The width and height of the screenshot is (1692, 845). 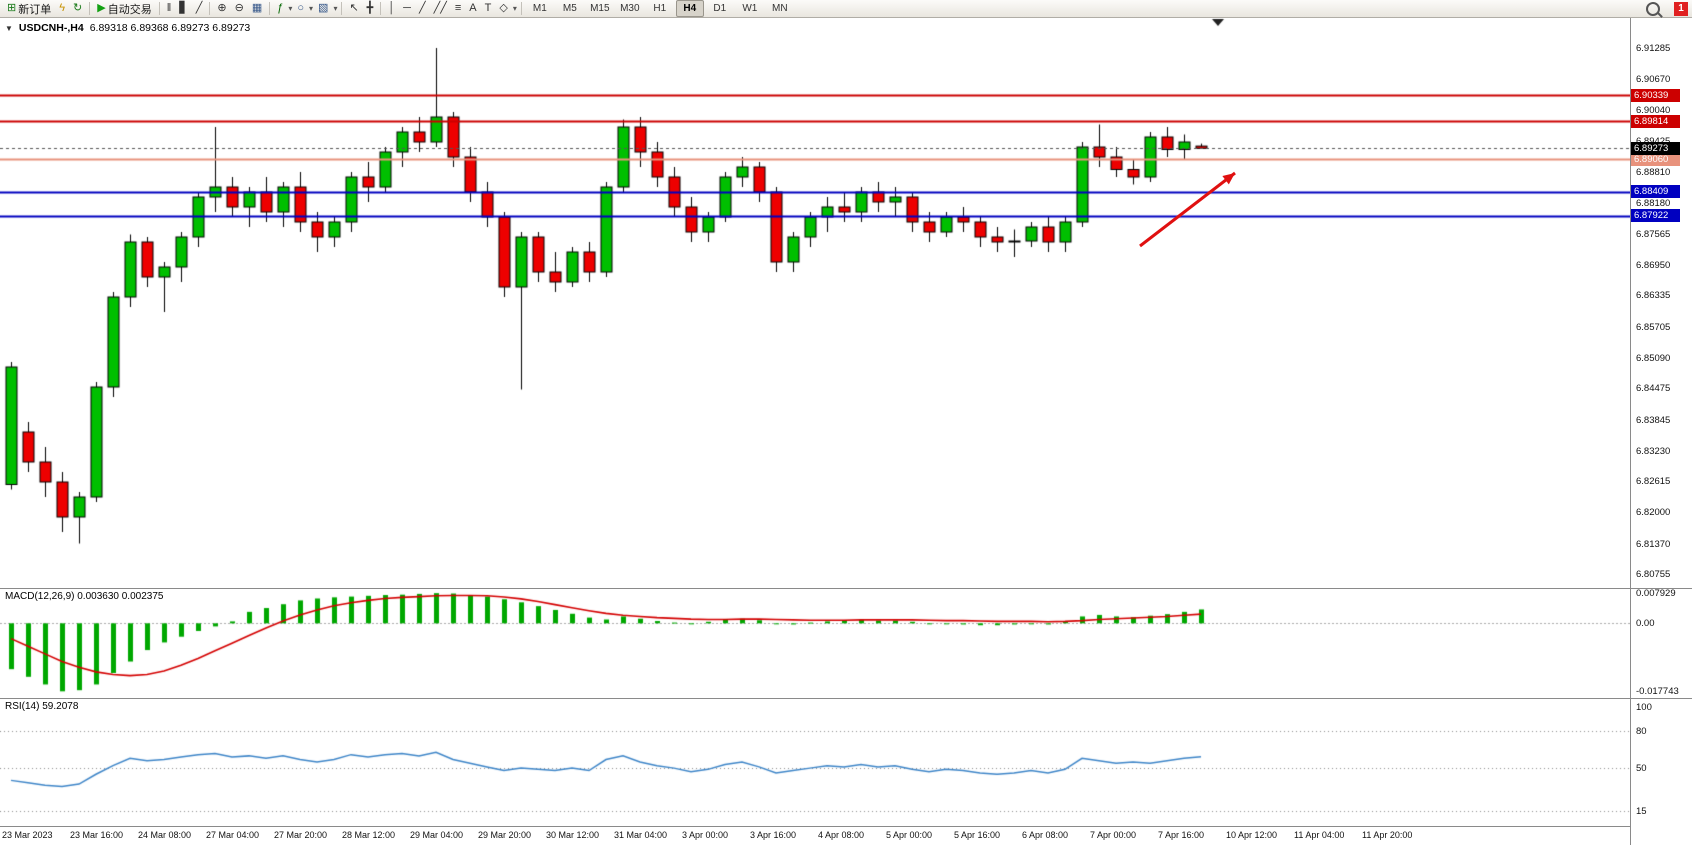 I want to click on new-order-button: ⊞ 新订单, so click(x=29, y=9).